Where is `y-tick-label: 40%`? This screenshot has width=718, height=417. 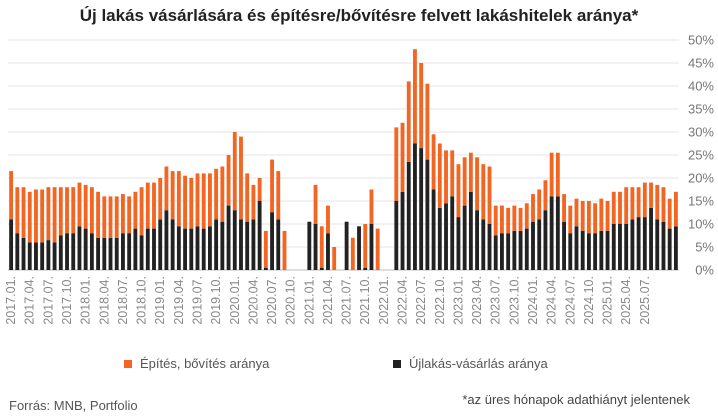
y-tick-label: 40% is located at coordinates (701, 86).